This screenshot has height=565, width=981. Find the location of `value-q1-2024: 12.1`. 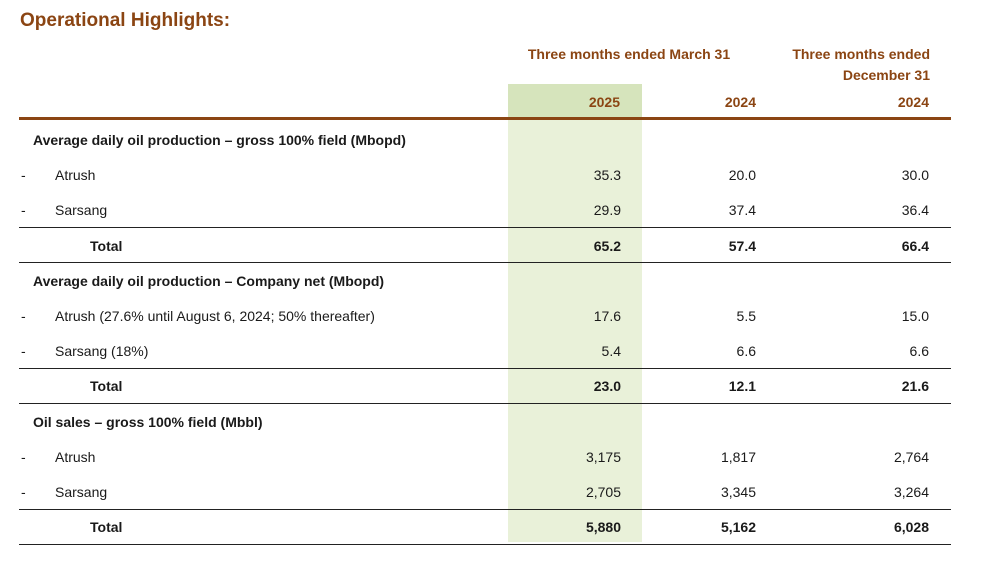

value-q1-2024: 12.1 is located at coordinates (742, 386).